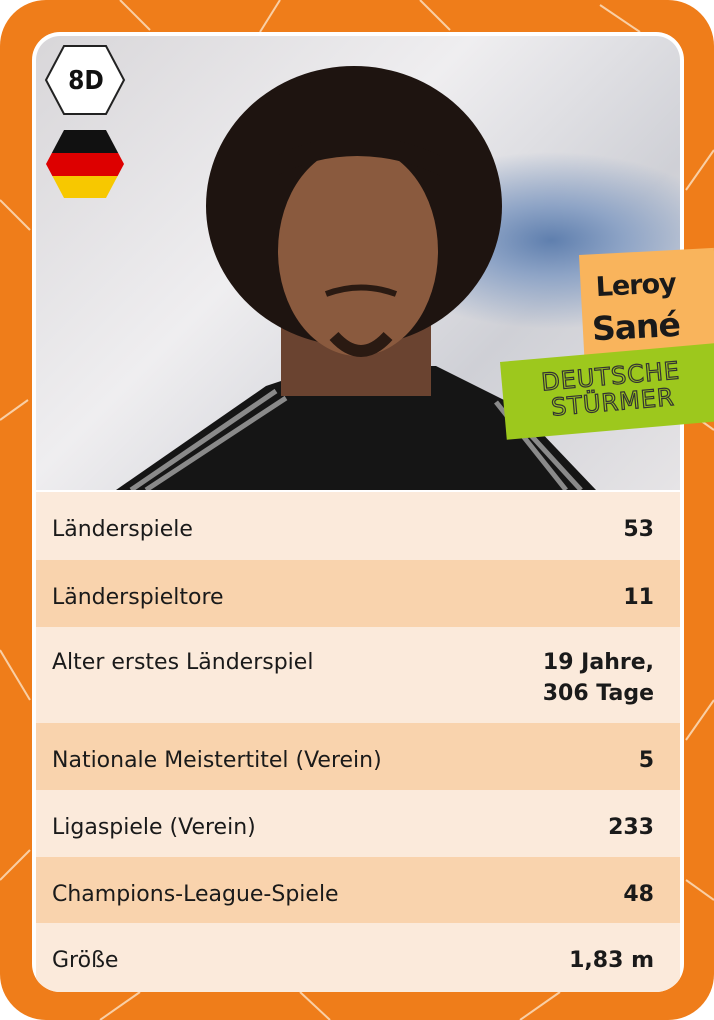  Describe the element at coordinates (183, 662) in the screenshot. I see `stat-label: Alter erstes Länderspiel` at that location.